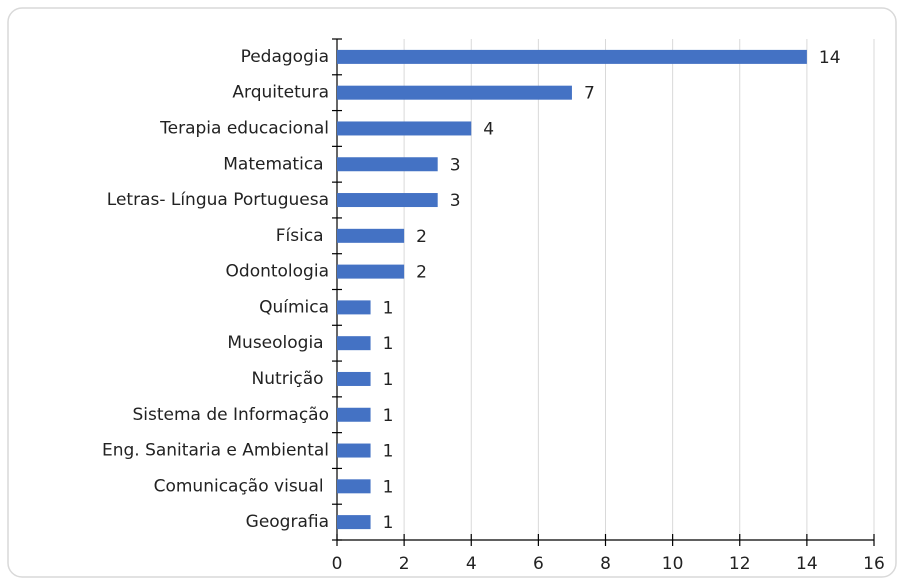 This screenshot has height=585, width=904. Describe the element at coordinates (538, 564) in the screenshot. I see `x-tick-label: 6` at that location.